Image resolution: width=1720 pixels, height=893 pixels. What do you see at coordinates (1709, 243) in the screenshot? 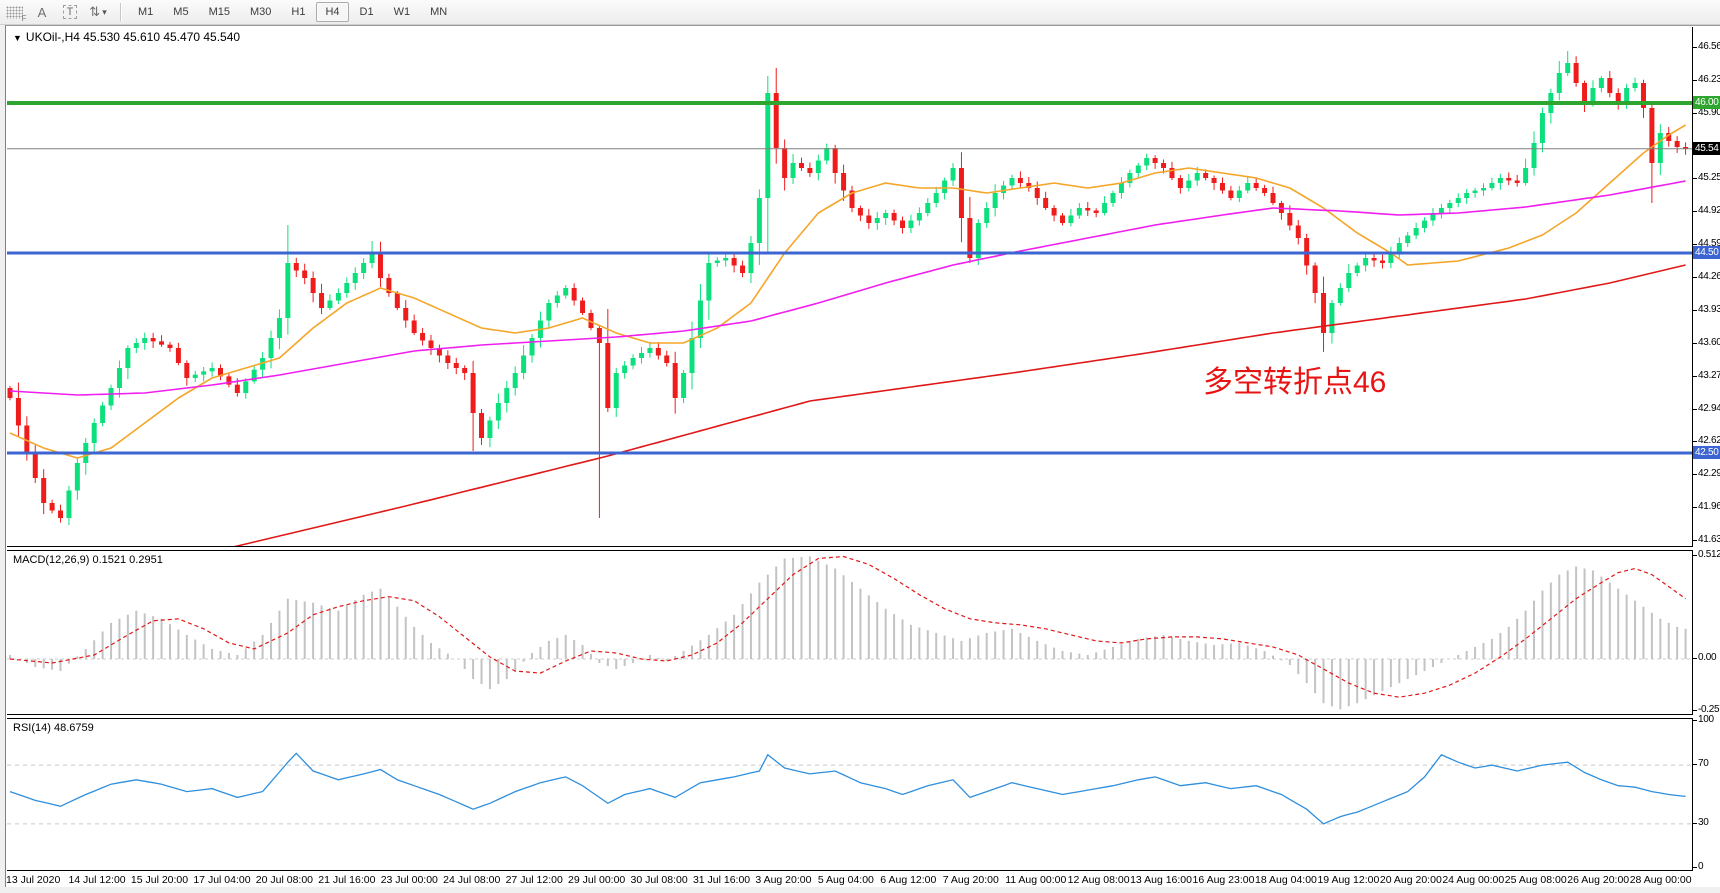
I see `price-tick-label: 44.59` at bounding box center [1709, 243].